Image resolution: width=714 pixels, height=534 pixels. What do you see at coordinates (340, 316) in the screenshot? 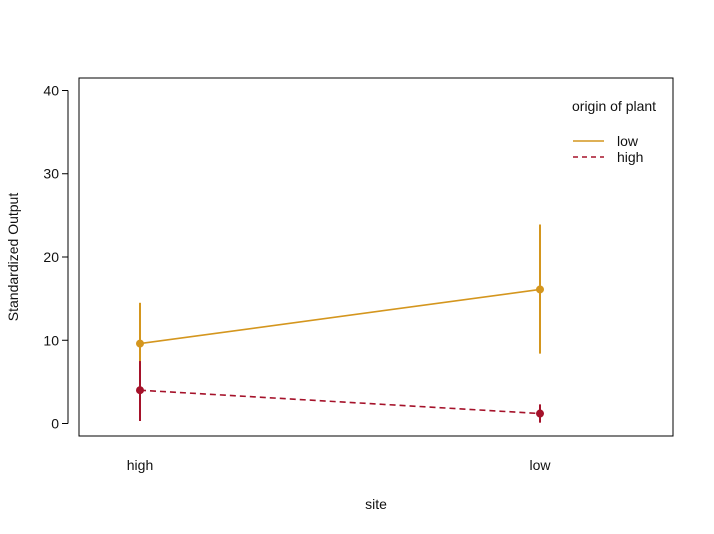
I see `series-line-low` at bounding box center [340, 316].